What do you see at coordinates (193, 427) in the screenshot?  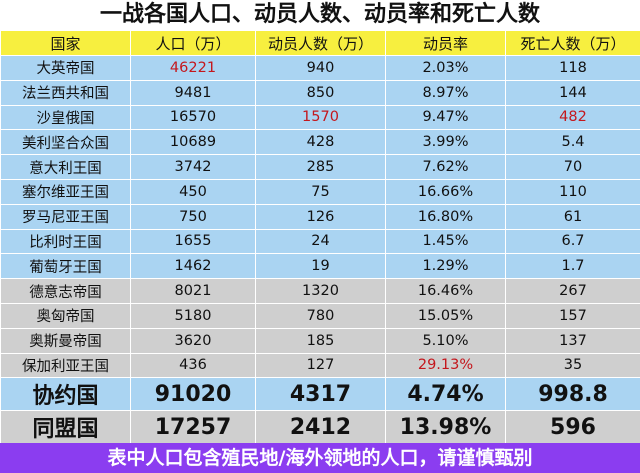 I see `total-cell-population: 17257` at bounding box center [193, 427].